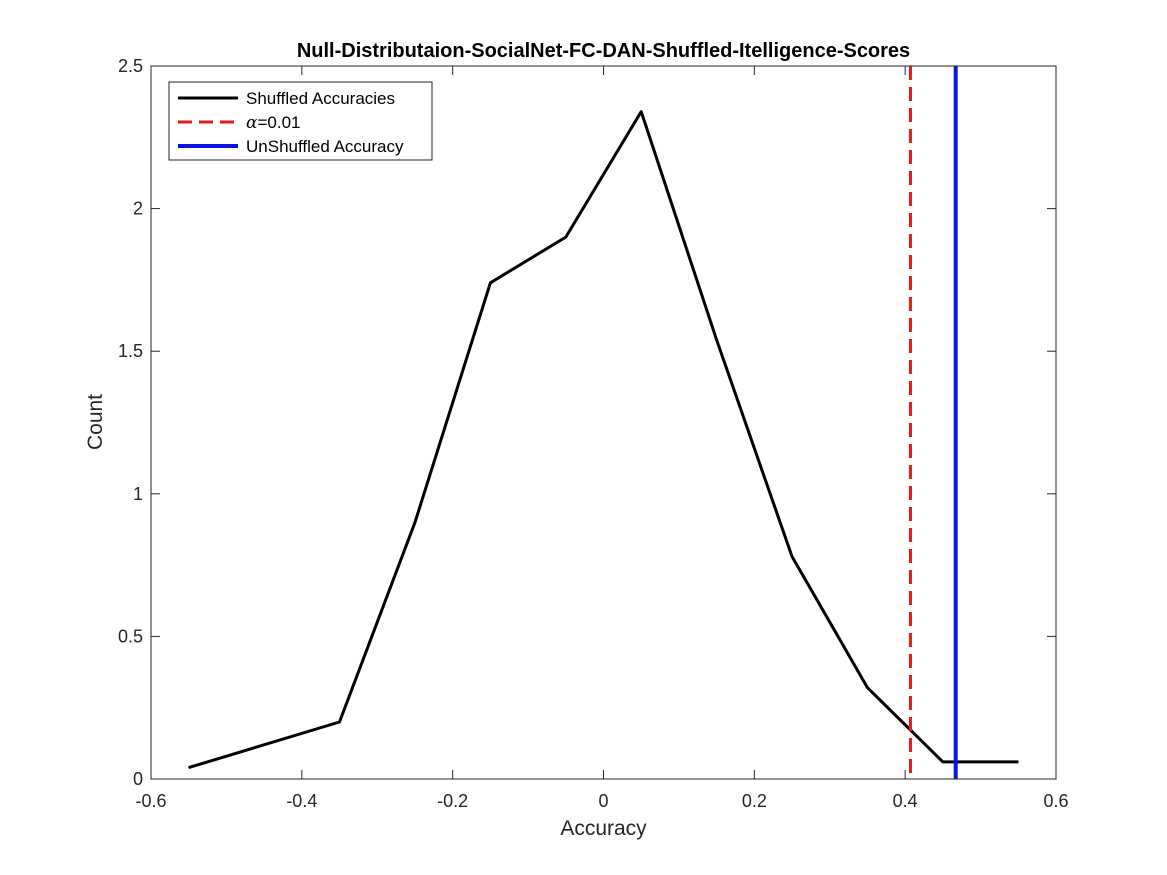 The image size is (1167, 875). What do you see at coordinates (325, 146) in the screenshot?
I see `legend-label-unshuffled: UnShuffled Accuracy` at bounding box center [325, 146].